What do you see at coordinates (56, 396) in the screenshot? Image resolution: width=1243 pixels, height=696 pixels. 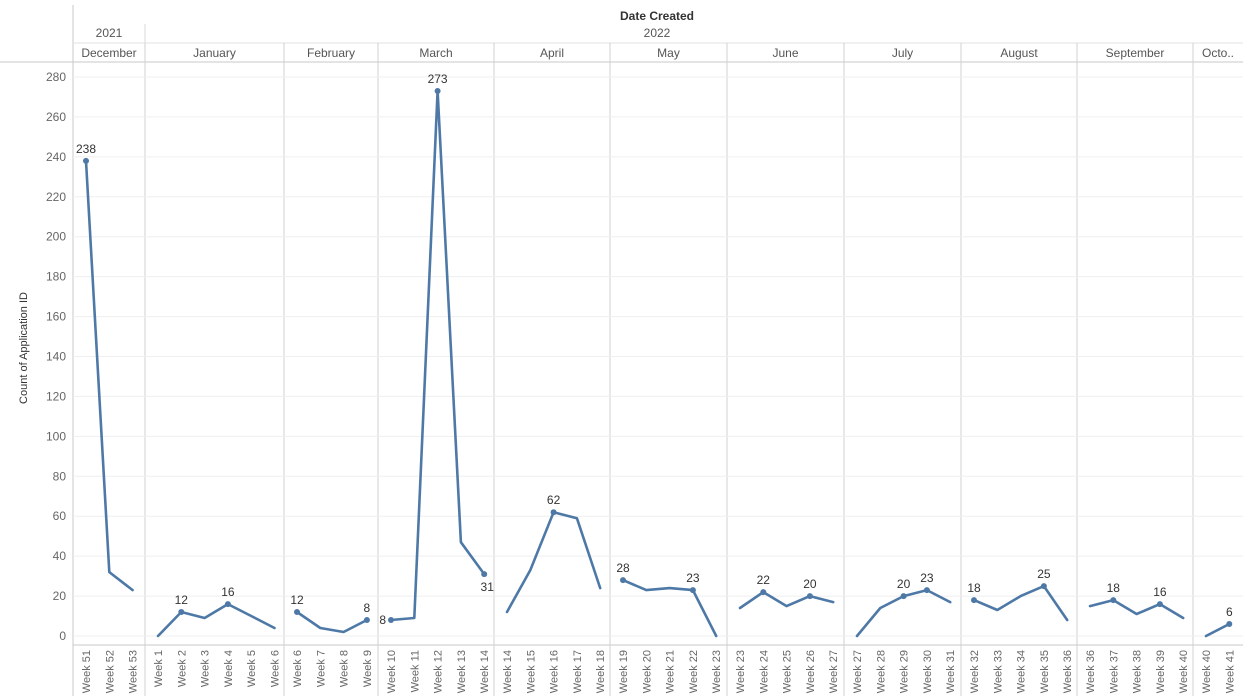 I see `y-tick-label: 120` at bounding box center [56, 396].